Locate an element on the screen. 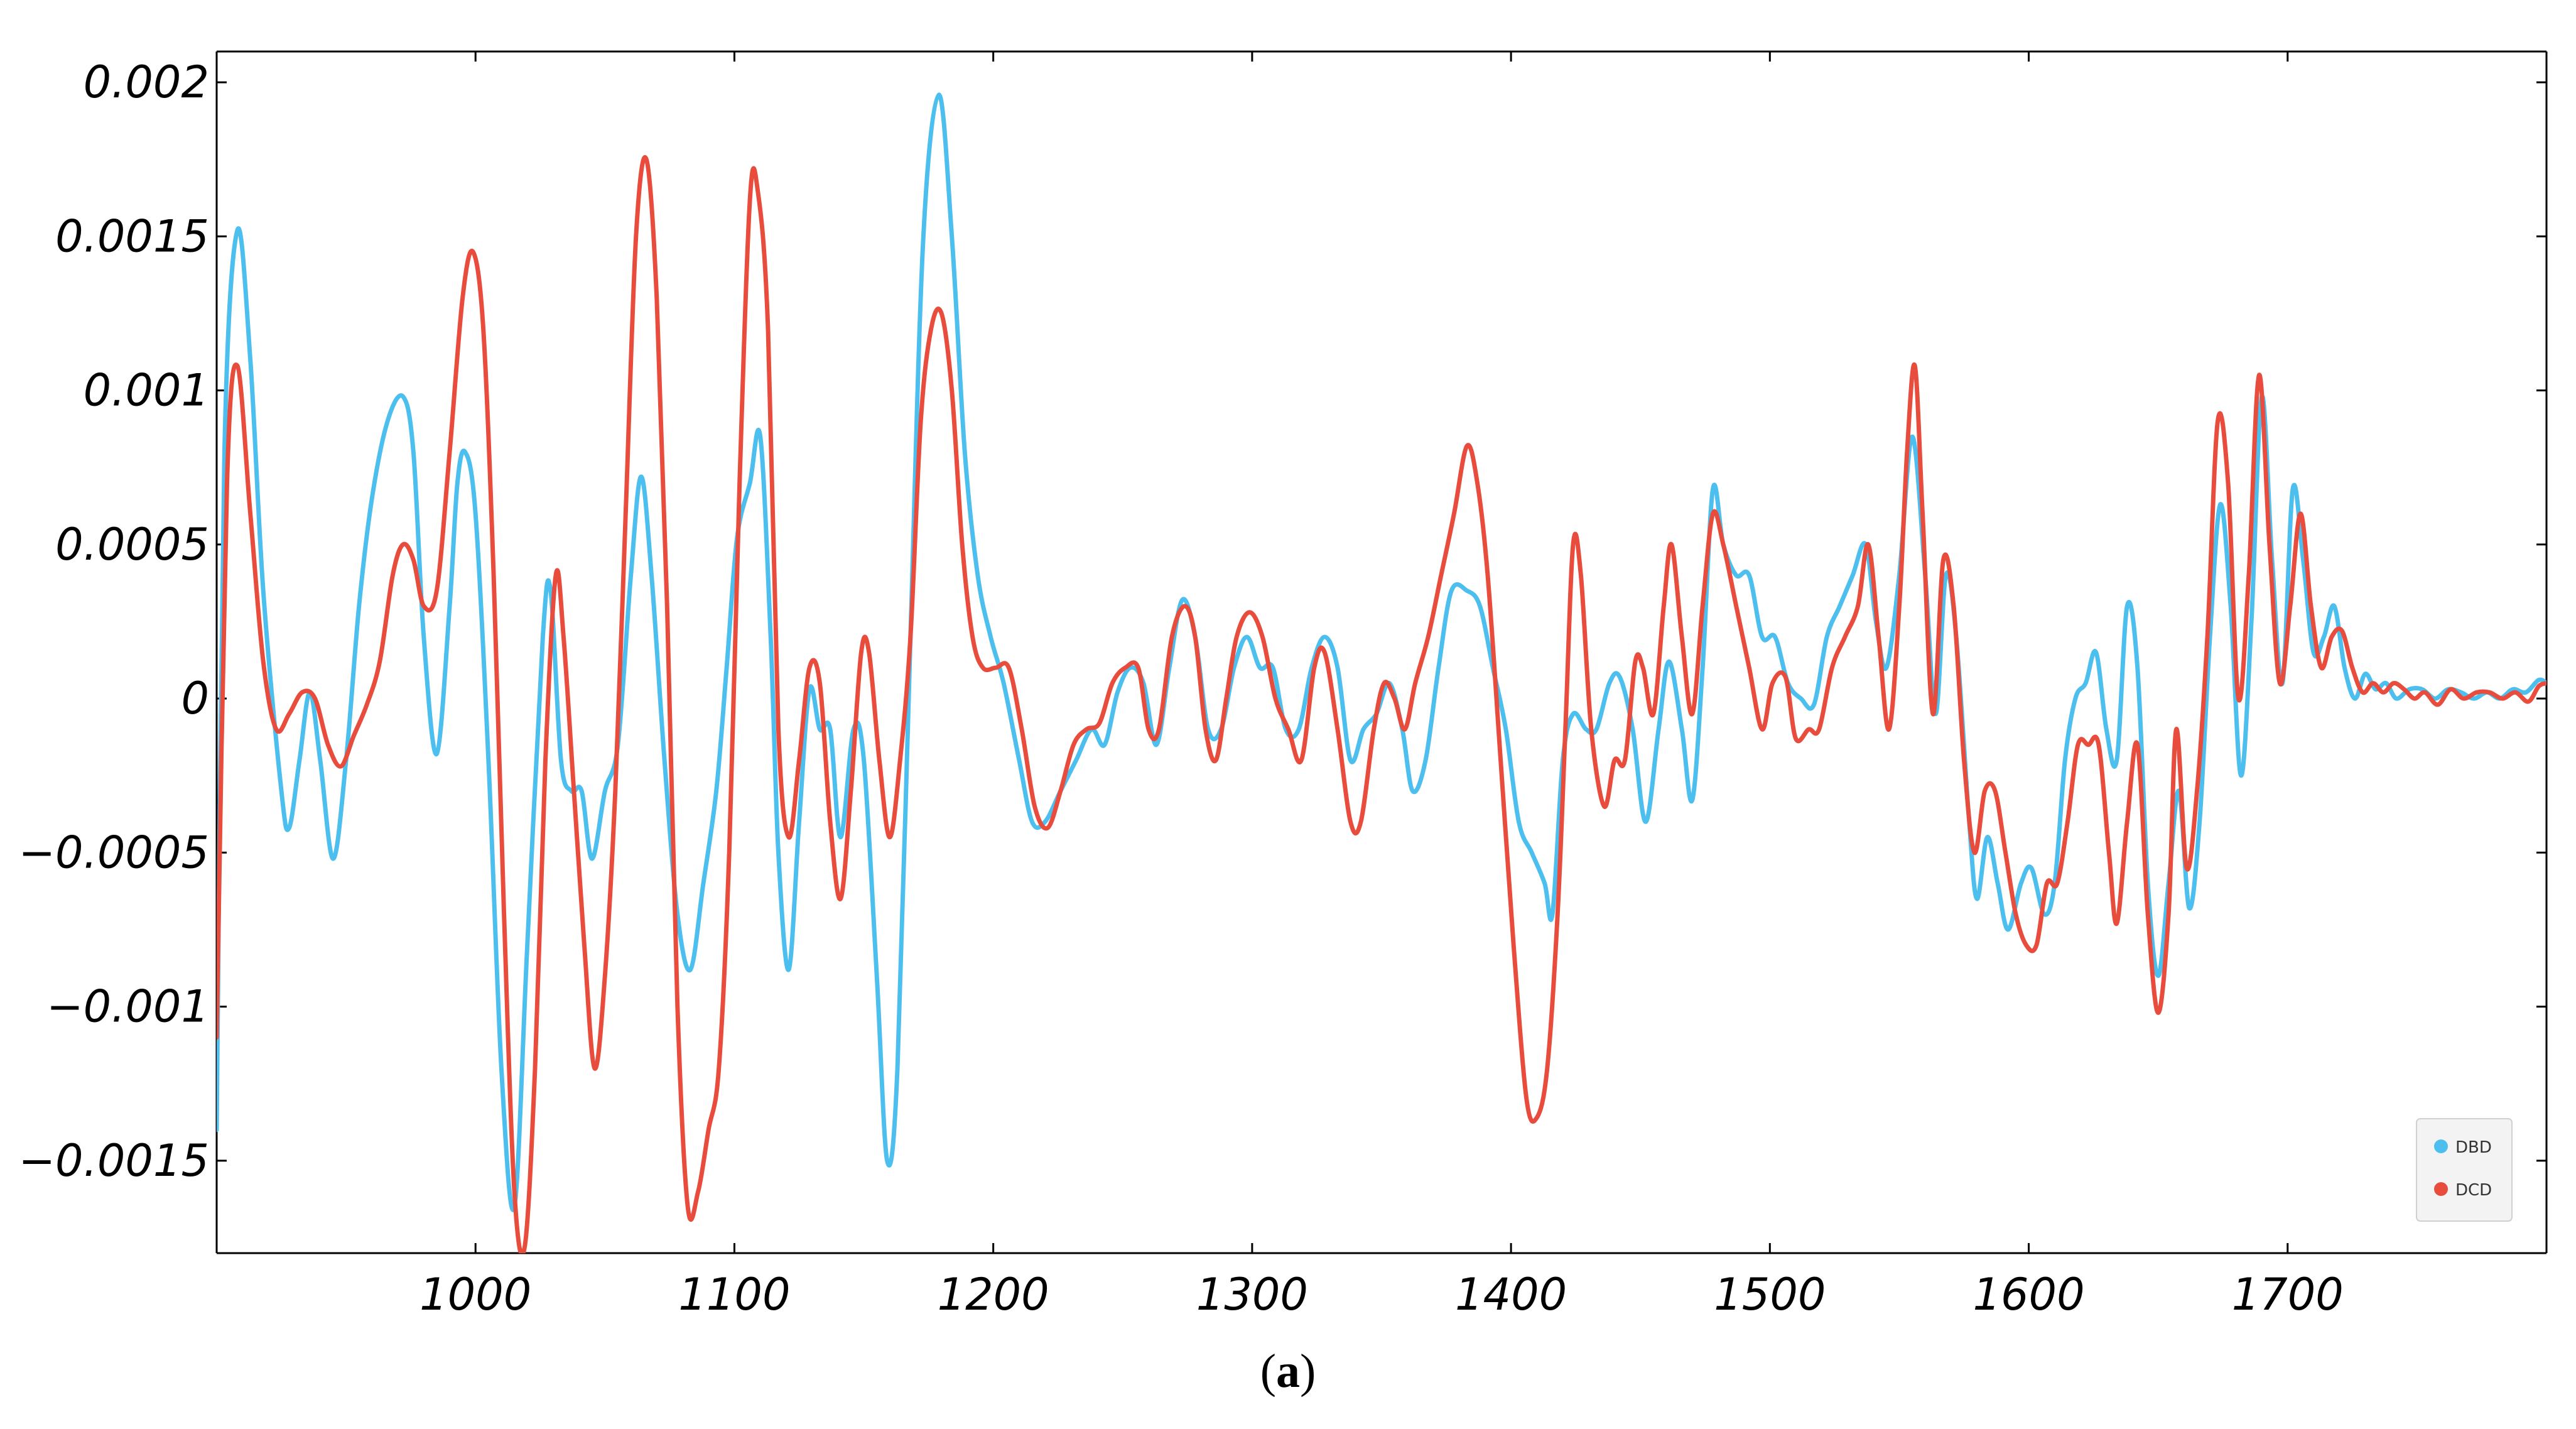  y-tick-label: −0.0005 is located at coordinates (114, 852).